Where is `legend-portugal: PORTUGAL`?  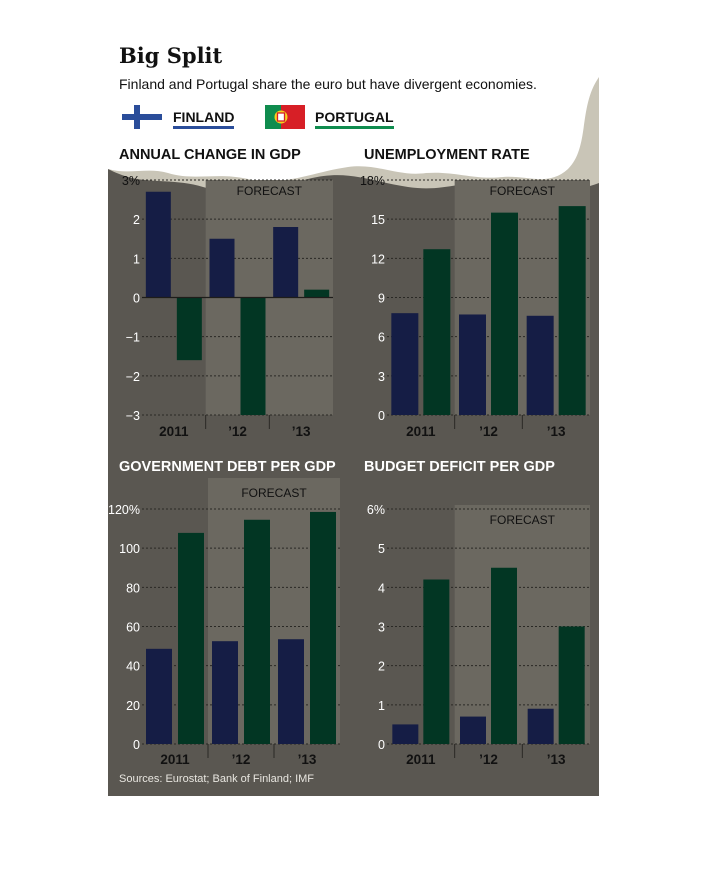
legend-portugal: PORTUGAL is located at coordinates (335, 118).